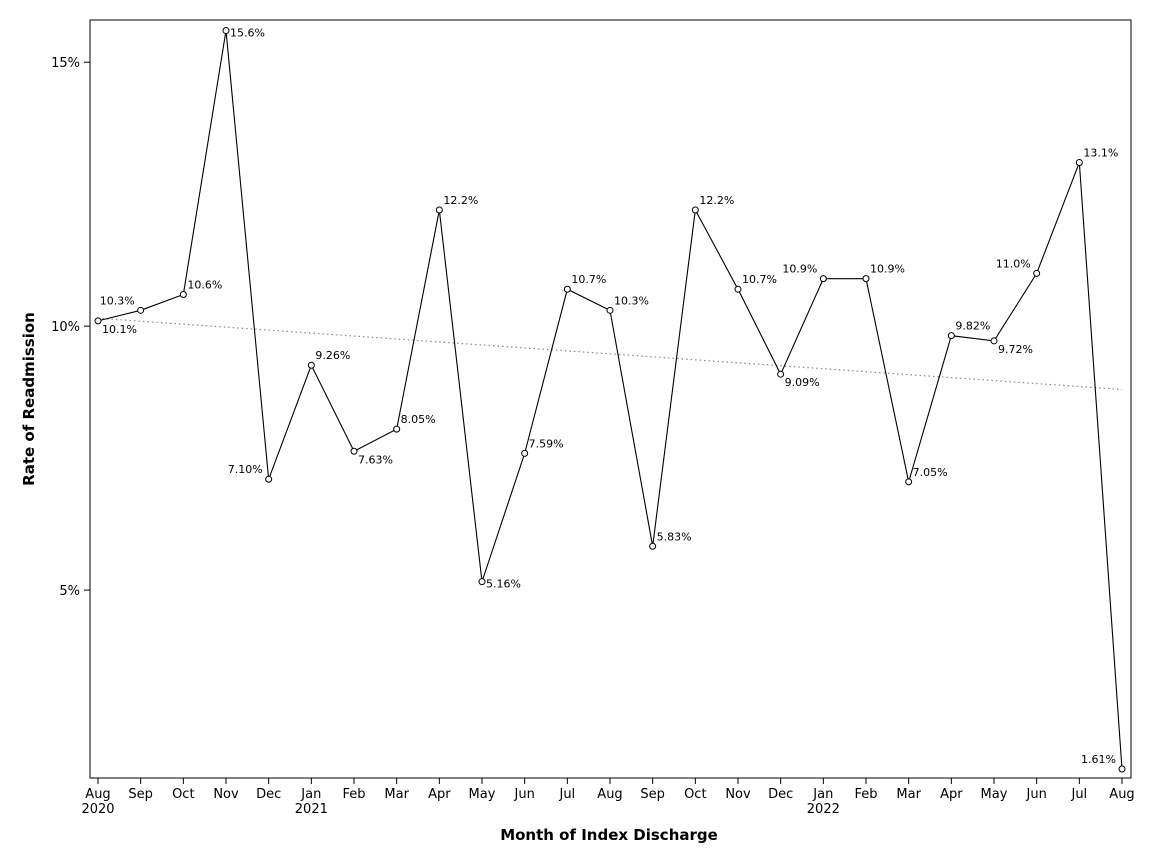  What do you see at coordinates (930, 472) in the screenshot?
I see `data-label: 7.05%` at bounding box center [930, 472].